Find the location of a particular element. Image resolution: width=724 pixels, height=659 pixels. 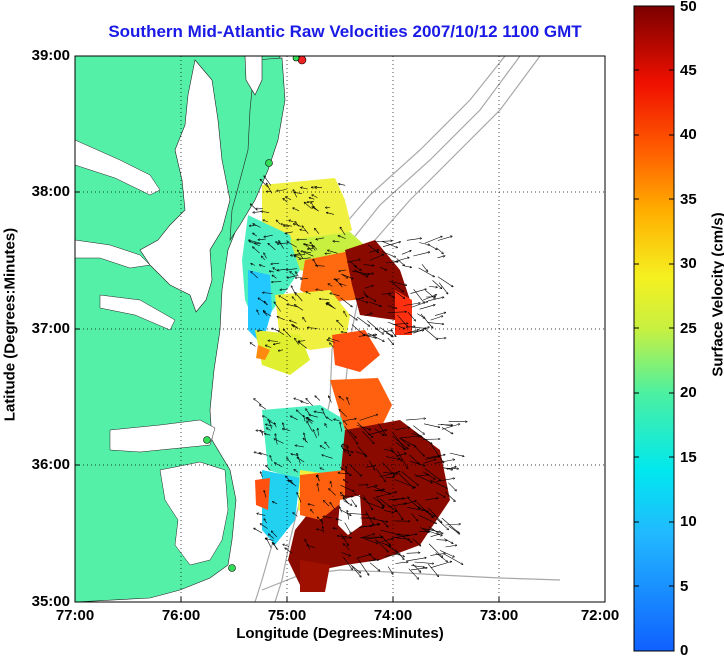

x-tick-label: 77:00 is located at coordinates (75, 615).